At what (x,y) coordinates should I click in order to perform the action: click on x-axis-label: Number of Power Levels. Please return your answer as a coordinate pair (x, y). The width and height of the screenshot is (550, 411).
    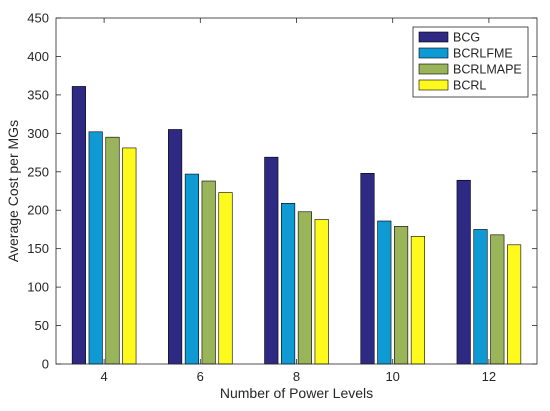
    Looking at the image, I should click on (296, 393).